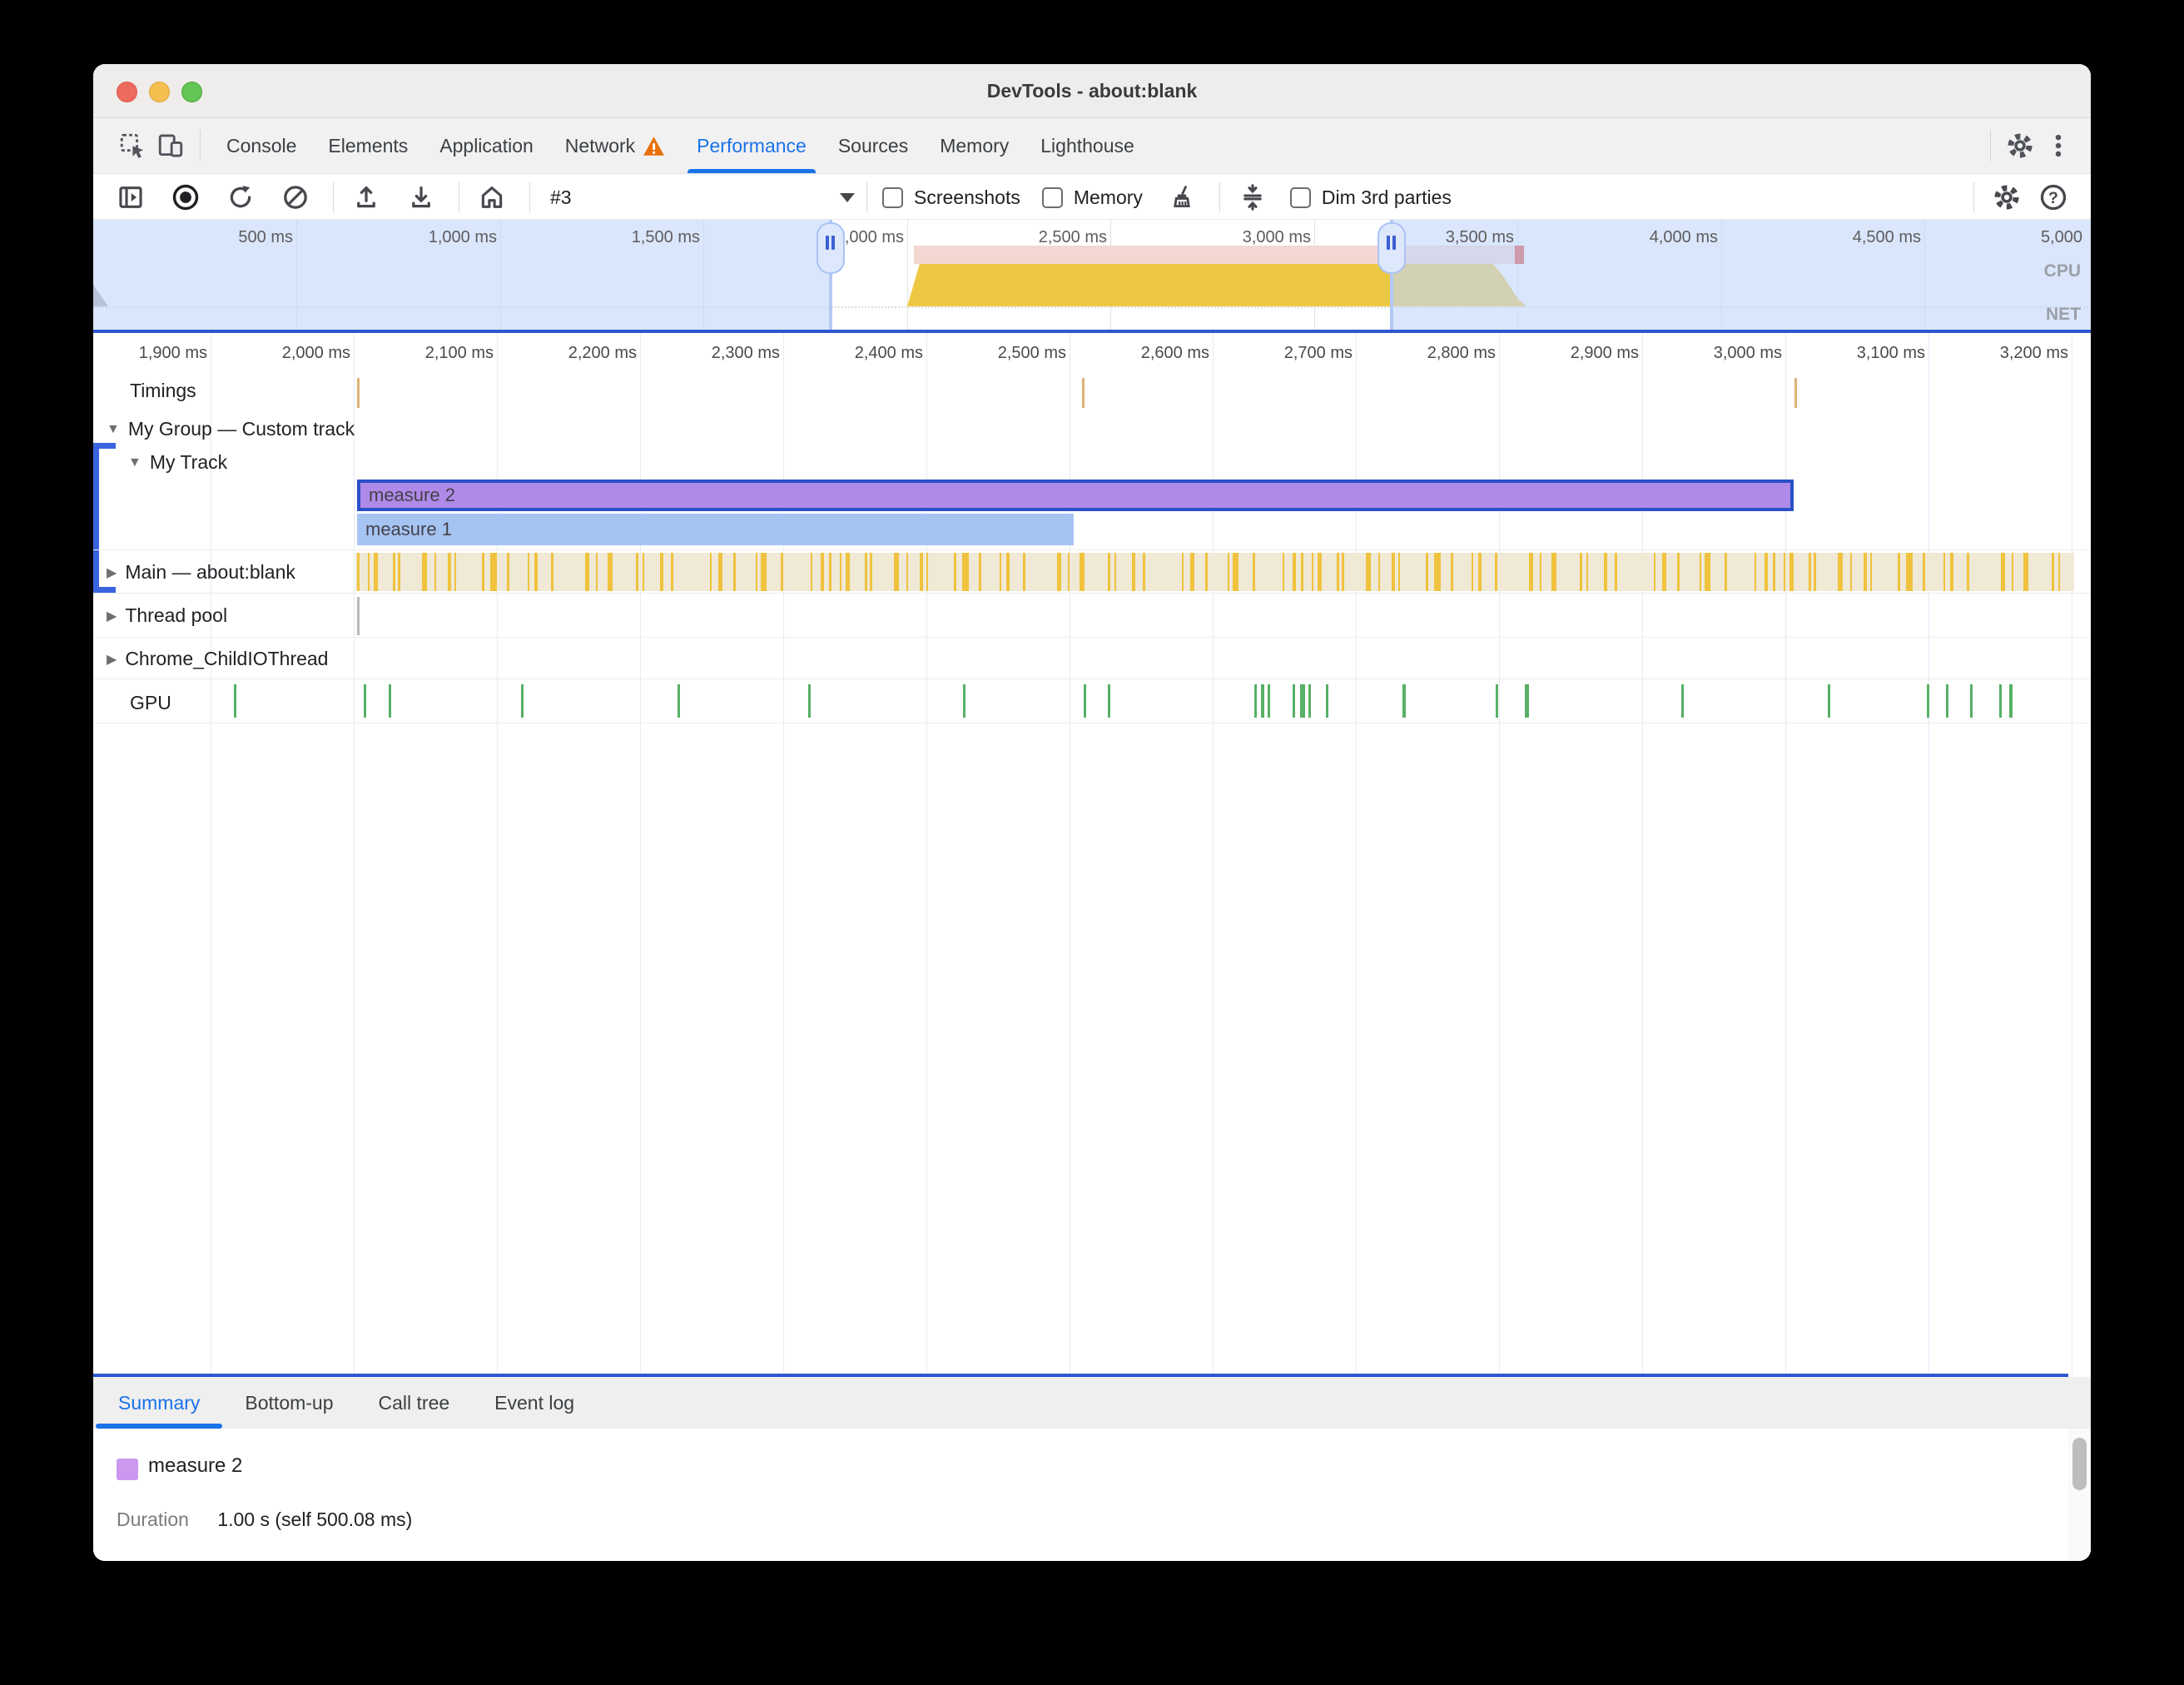 This screenshot has height=1685, width=2184. Describe the element at coordinates (1370, 197) in the screenshot. I see `dim-3rd-parties-checkbox: Dim 3rd parties` at that location.